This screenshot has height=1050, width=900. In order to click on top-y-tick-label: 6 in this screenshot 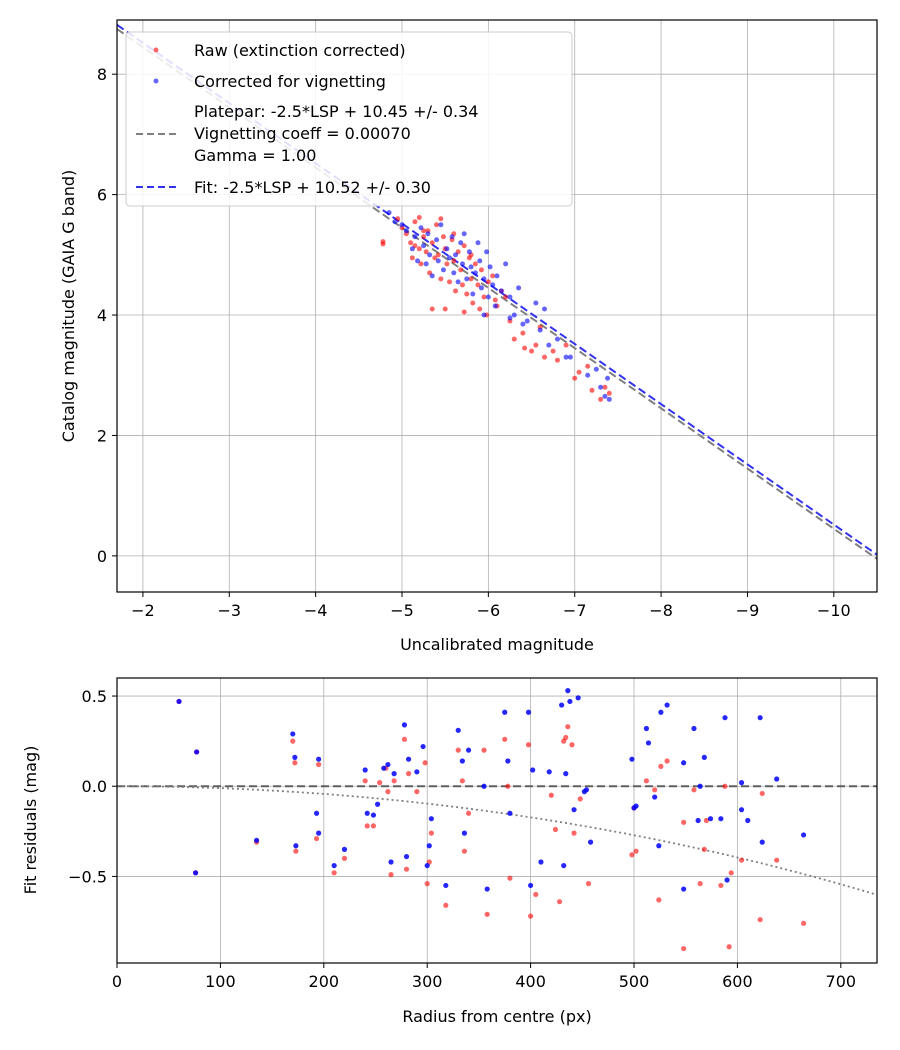, I will do `click(102, 195)`.